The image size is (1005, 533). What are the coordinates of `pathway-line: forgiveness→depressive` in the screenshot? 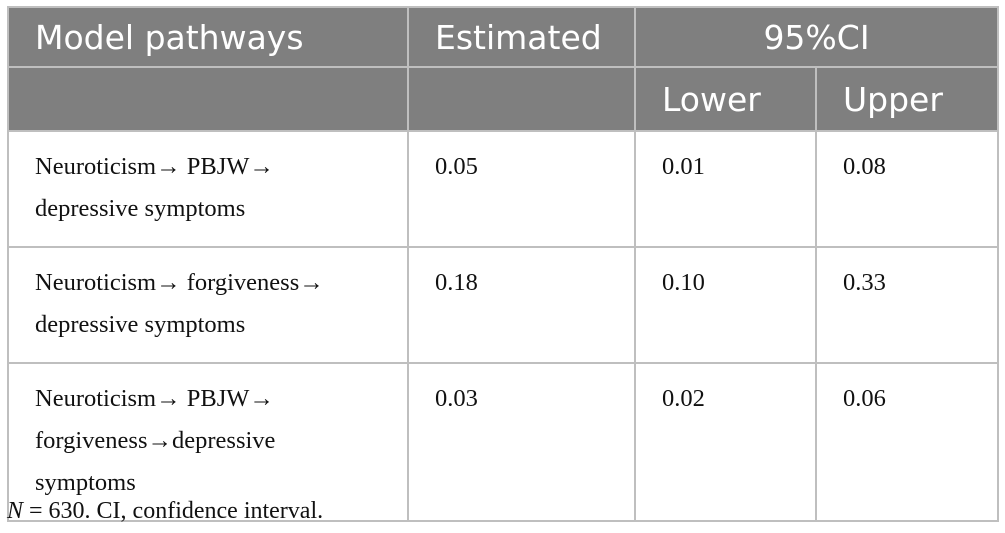 It's located at (155, 440).